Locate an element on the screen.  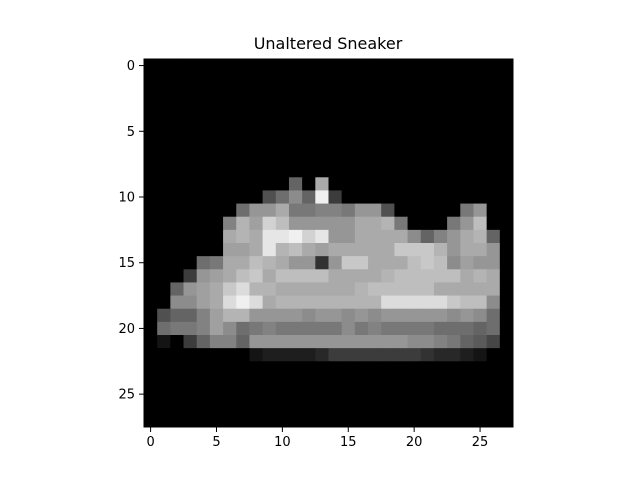
x-tick-label: 25 is located at coordinates (480, 442).